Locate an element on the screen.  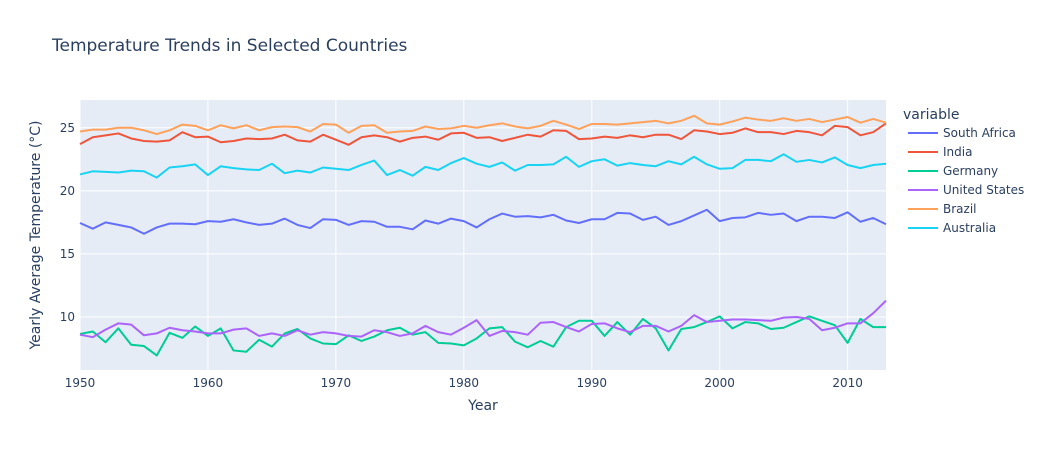
series-line-south-africa is located at coordinates (483, 221).